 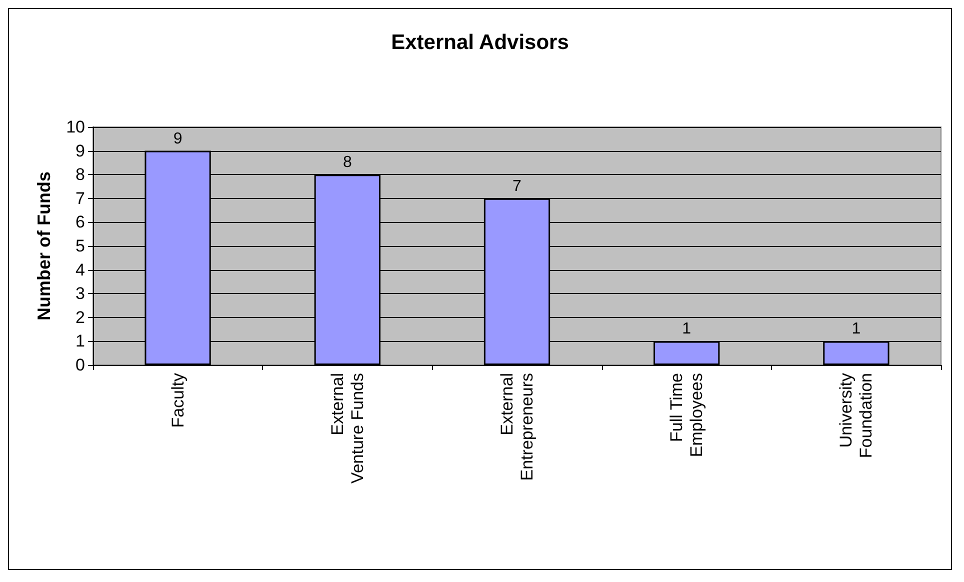 I want to click on y-tick-label: 6, so click(x=80, y=222).